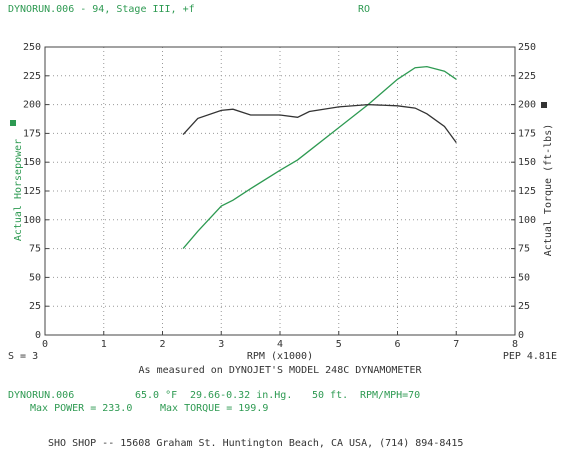 The width and height of the screenshot is (565, 457). Describe the element at coordinates (45, 344) in the screenshot. I see `x-tick-label: 0` at that location.